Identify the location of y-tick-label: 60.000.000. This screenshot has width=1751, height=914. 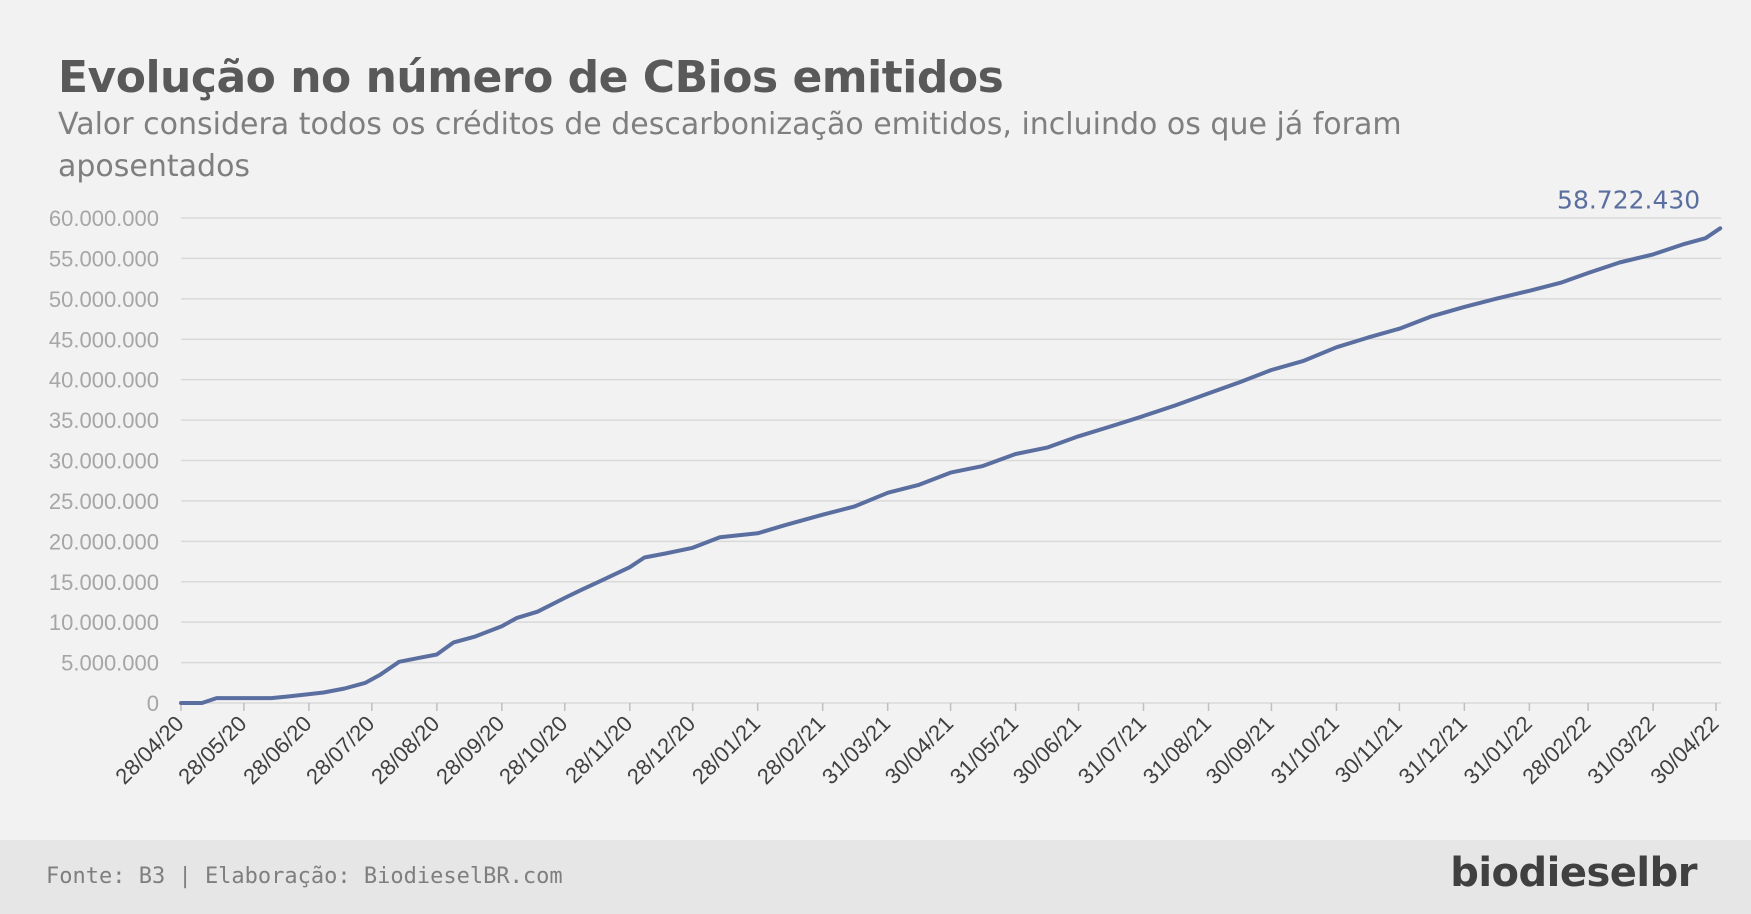
(104, 218).